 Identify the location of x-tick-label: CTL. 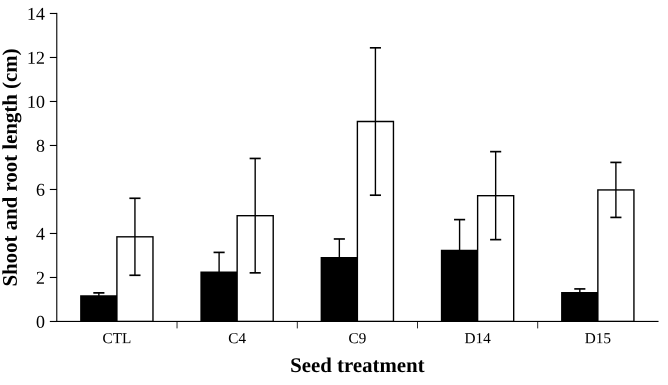
(116, 338).